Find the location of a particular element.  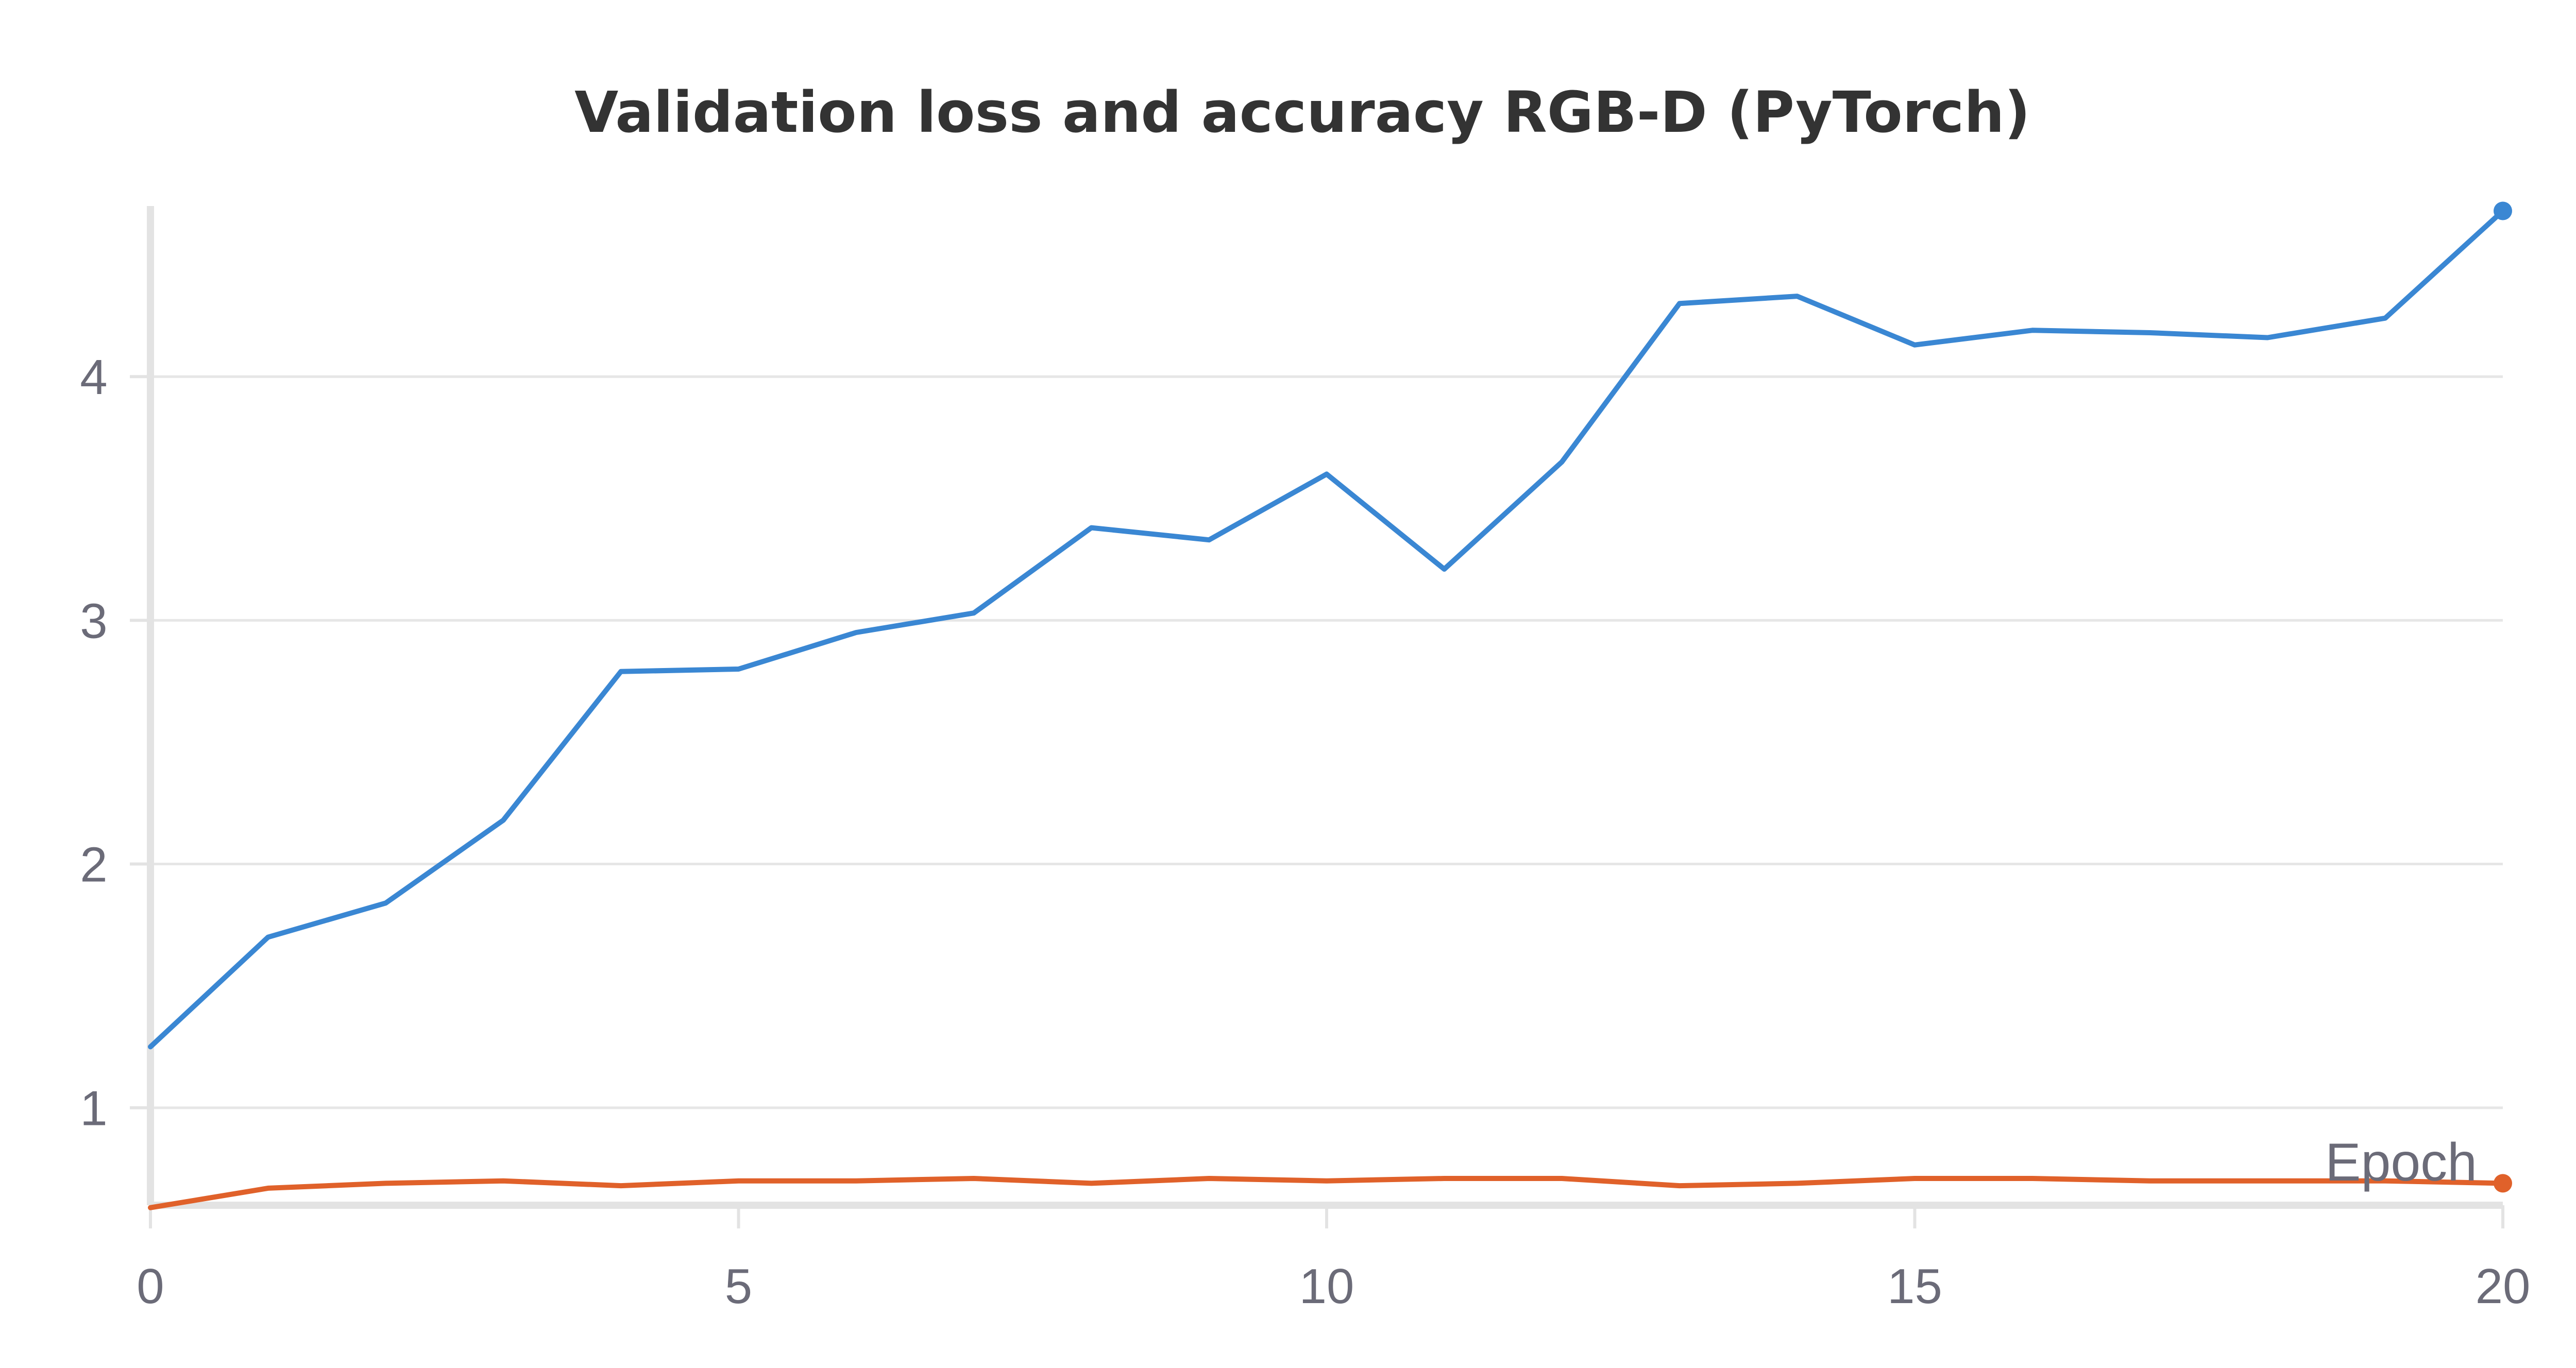

y-tick-label: 4 is located at coordinates (93, 377).